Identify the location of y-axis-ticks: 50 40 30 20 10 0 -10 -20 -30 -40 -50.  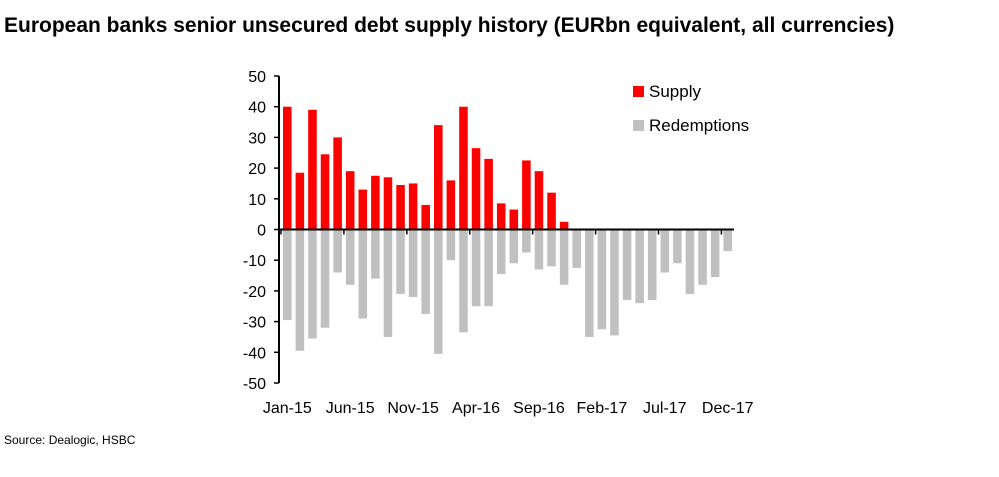
(261, 231).